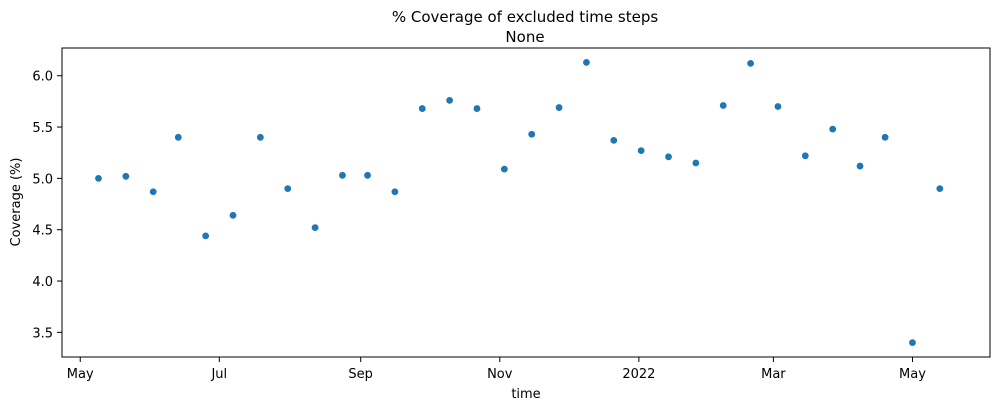 The width and height of the screenshot is (1001, 411). Describe the element at coordinates (525, 17) in the screenshot. I see `chart-title: % Coverage of excluded time steps` at that location.